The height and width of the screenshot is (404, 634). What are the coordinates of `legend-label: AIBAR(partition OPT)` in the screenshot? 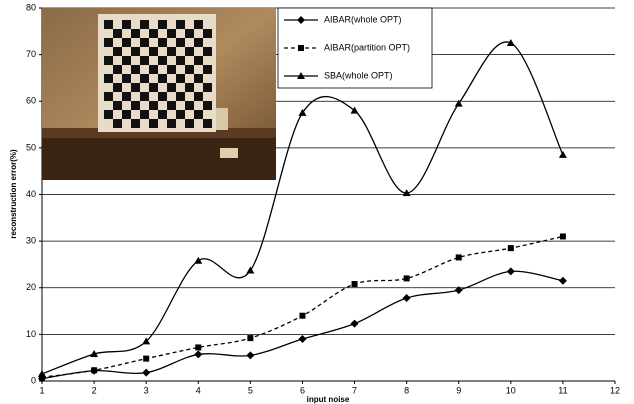 It's located at (367, 47).